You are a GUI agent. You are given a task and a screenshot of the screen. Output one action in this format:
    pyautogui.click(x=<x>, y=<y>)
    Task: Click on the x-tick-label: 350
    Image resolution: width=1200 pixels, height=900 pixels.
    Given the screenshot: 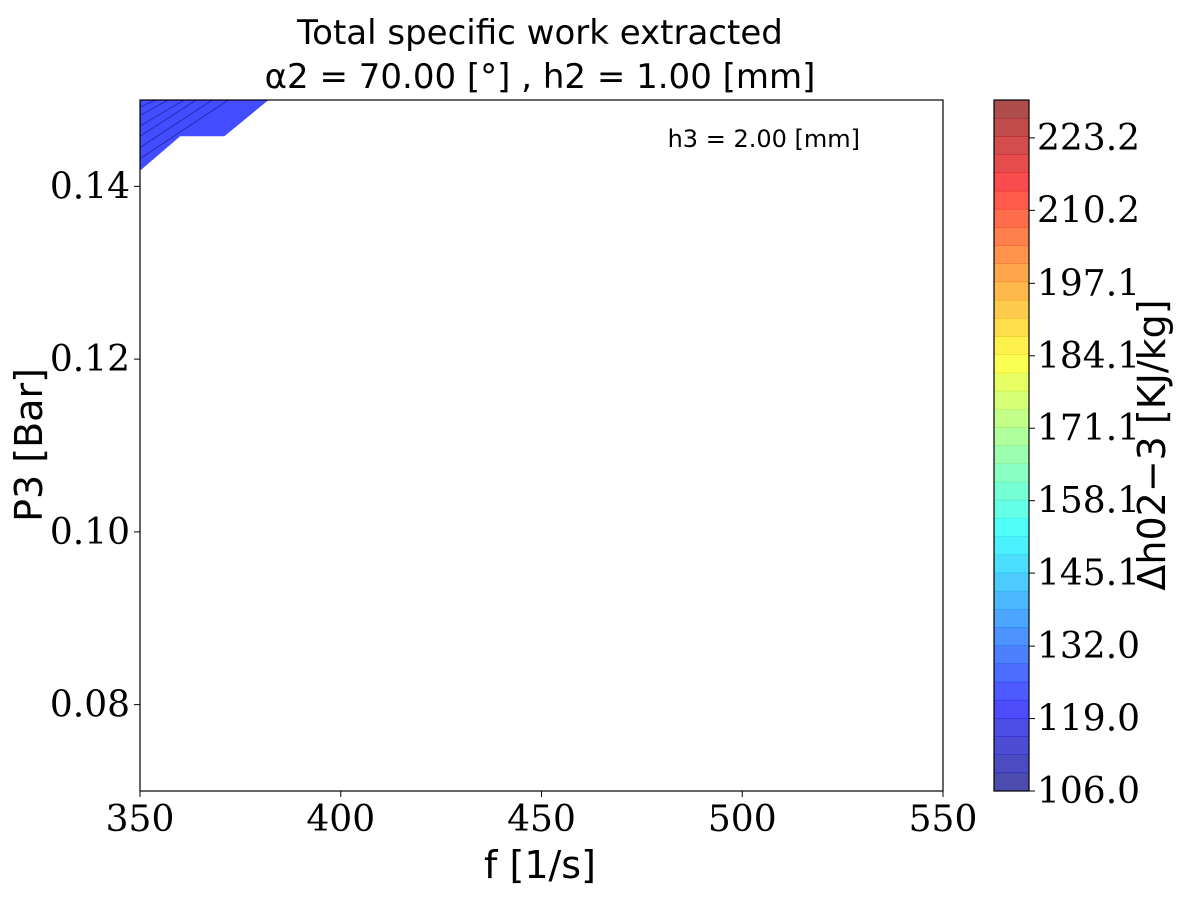 What is the action you would take?
    pyautogui.click(x=140, y=819)
    